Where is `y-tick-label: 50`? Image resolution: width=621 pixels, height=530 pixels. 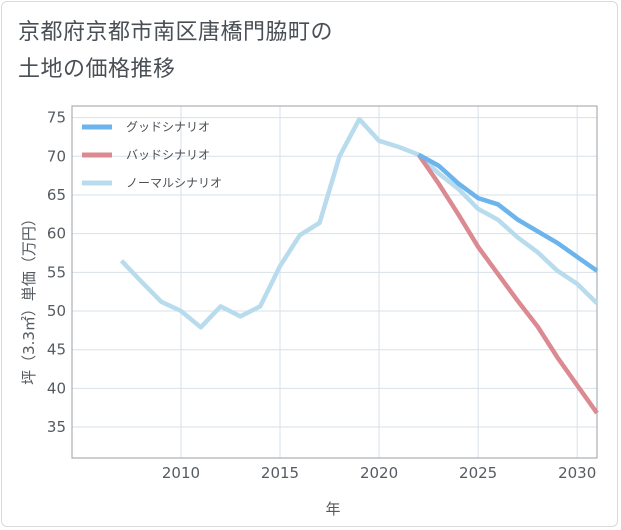
y-tick-label: 50 is located at coordinates (56, 311).